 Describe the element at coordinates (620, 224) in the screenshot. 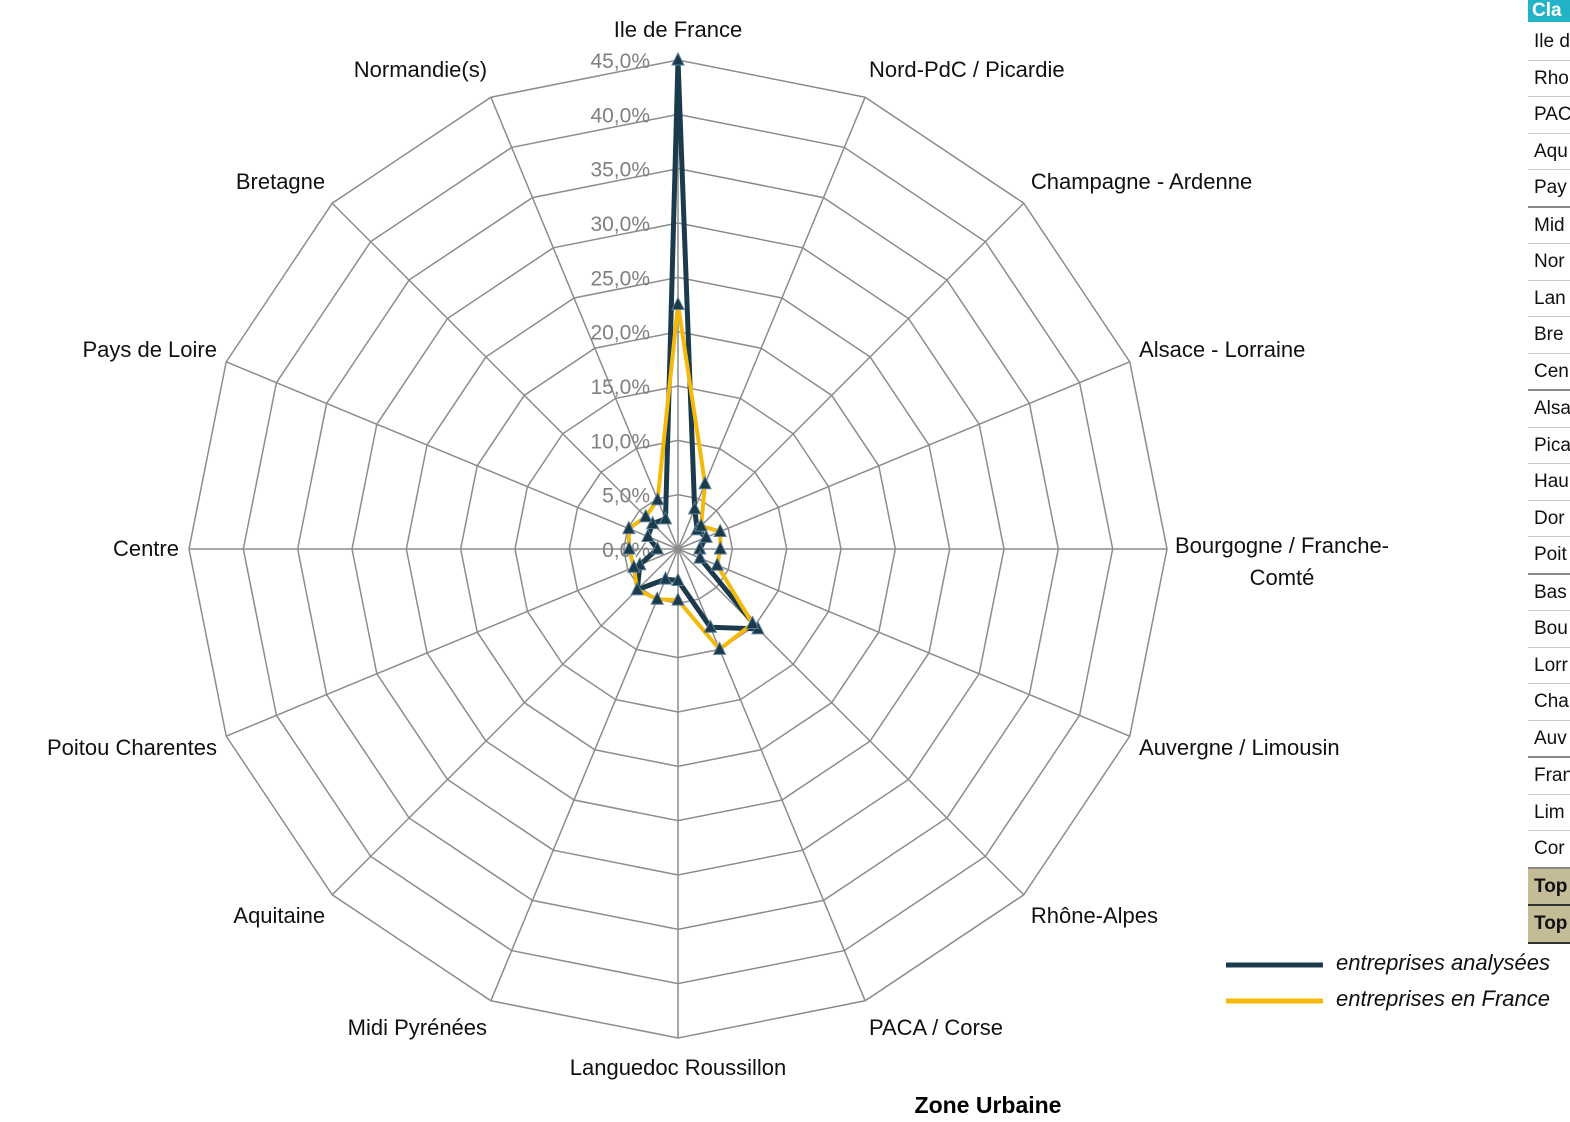

I see `y-tick-label: 30,0%` at that location.